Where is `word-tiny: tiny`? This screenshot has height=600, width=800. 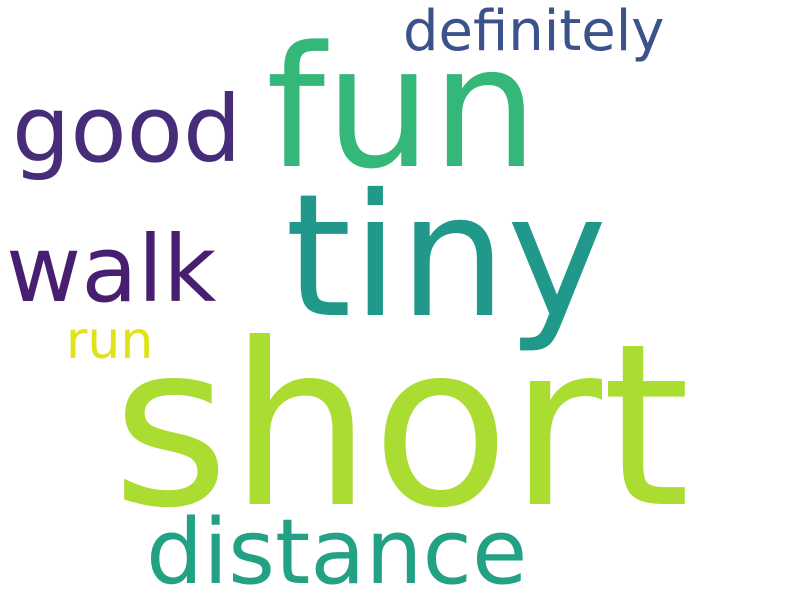 word-tiny: tiny is located at coordinates (446, 257).